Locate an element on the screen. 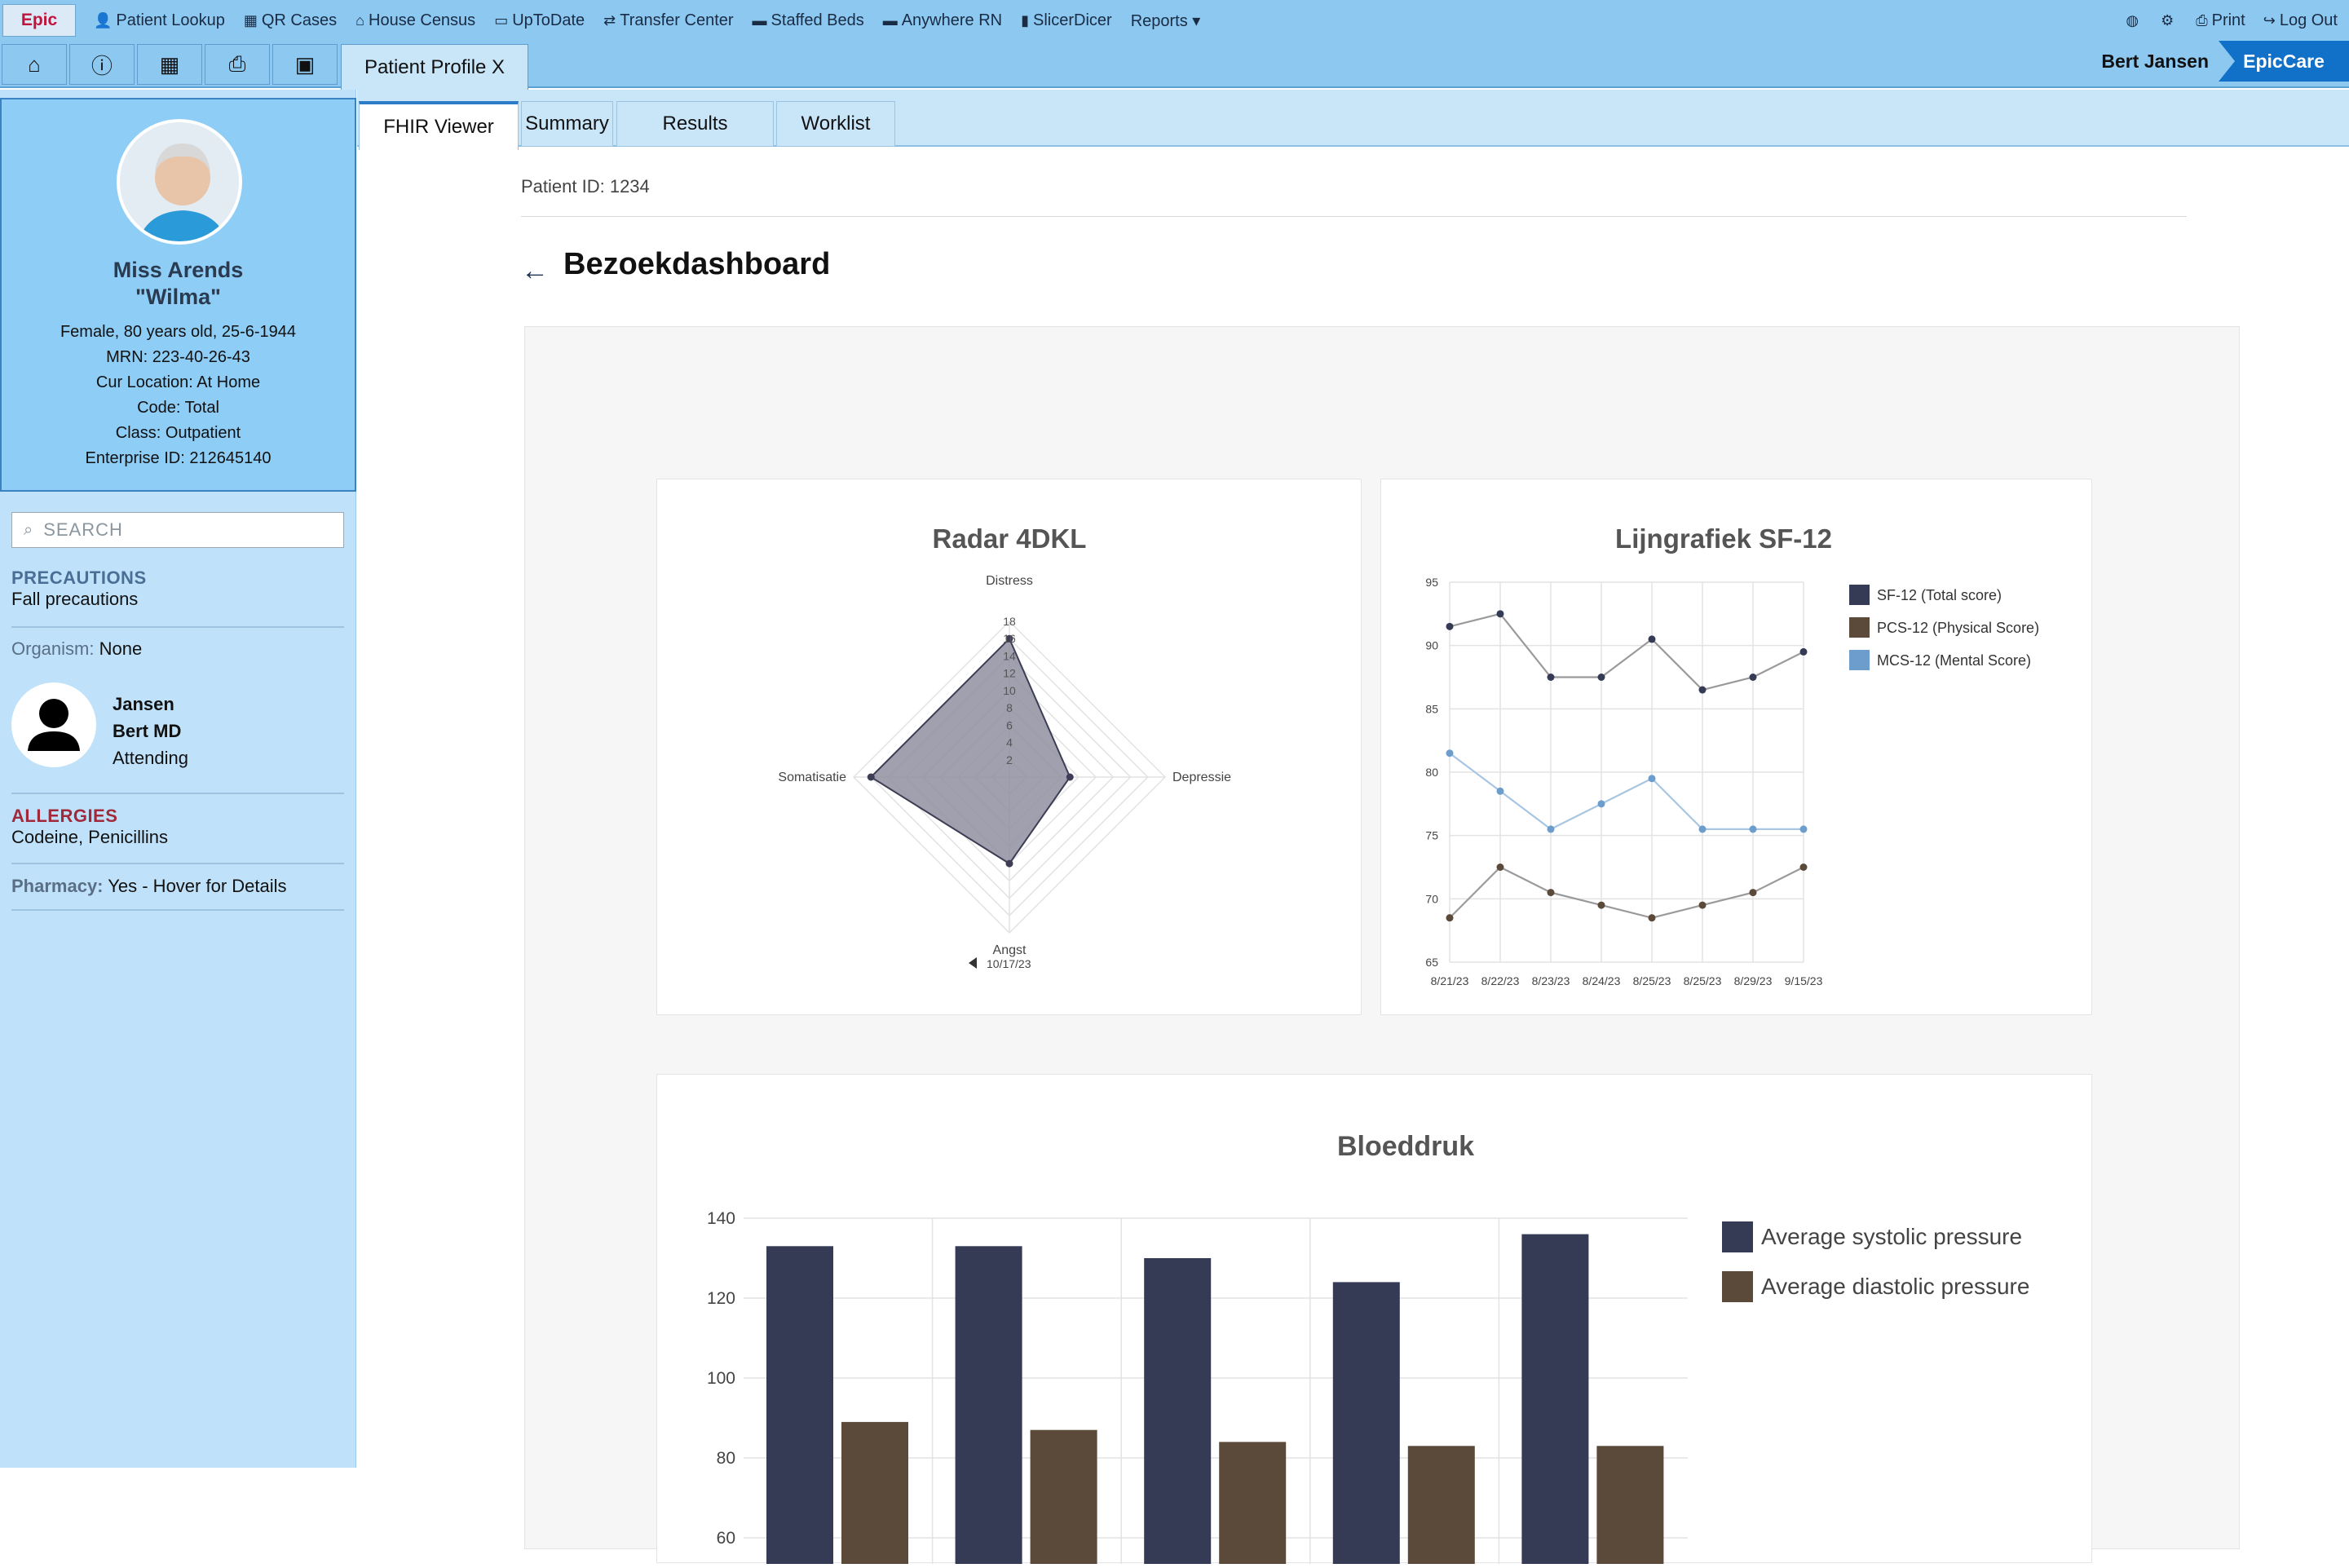  radar-tick-label: 16 is located at coordinates (1009, 638).